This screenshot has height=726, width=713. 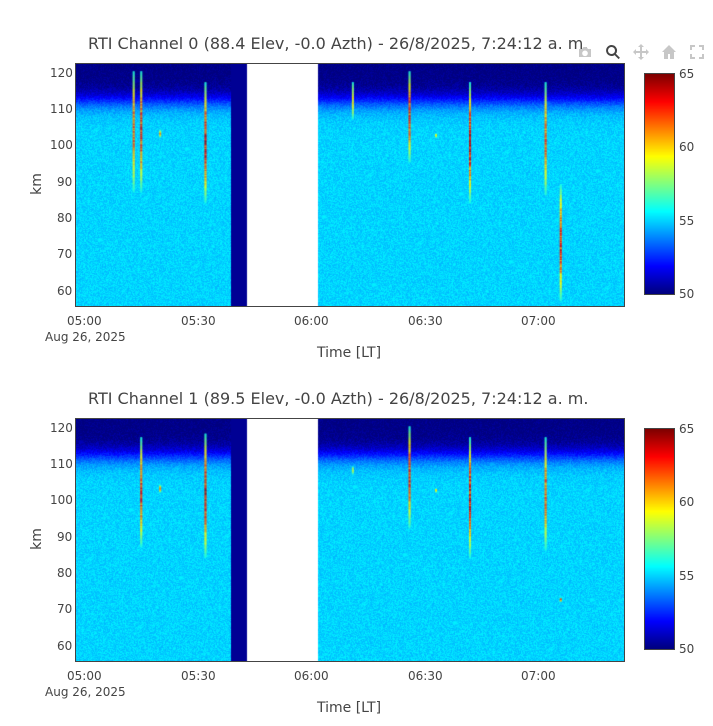 I want to click on home-icon, so click(x=669, y=52).